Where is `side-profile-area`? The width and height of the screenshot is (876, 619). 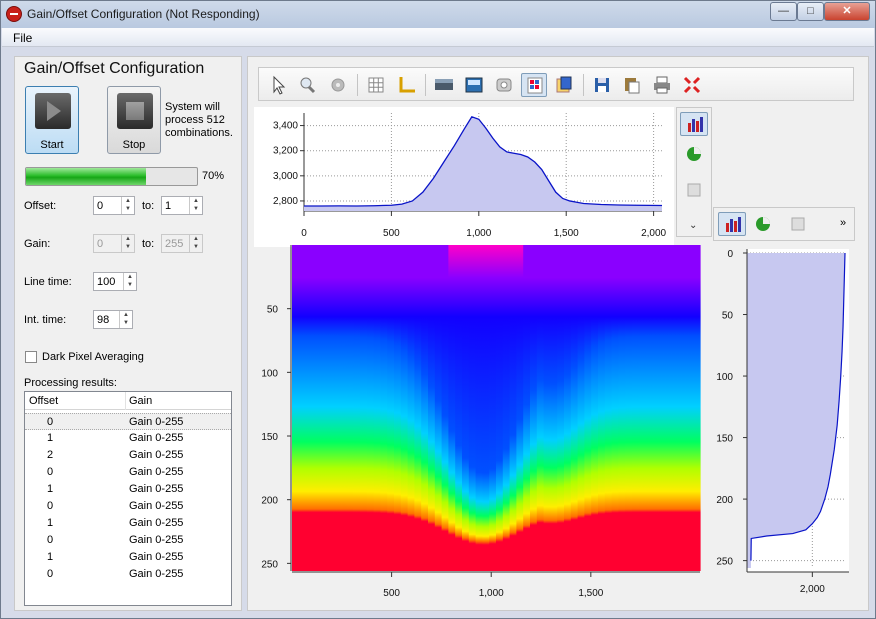 side-profile-area is located at coordinates (796, 410).